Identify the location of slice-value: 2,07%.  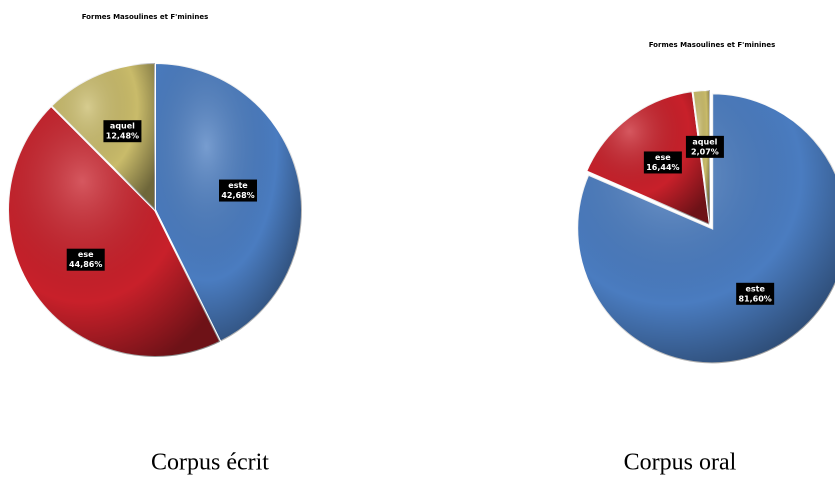
(705, 151).